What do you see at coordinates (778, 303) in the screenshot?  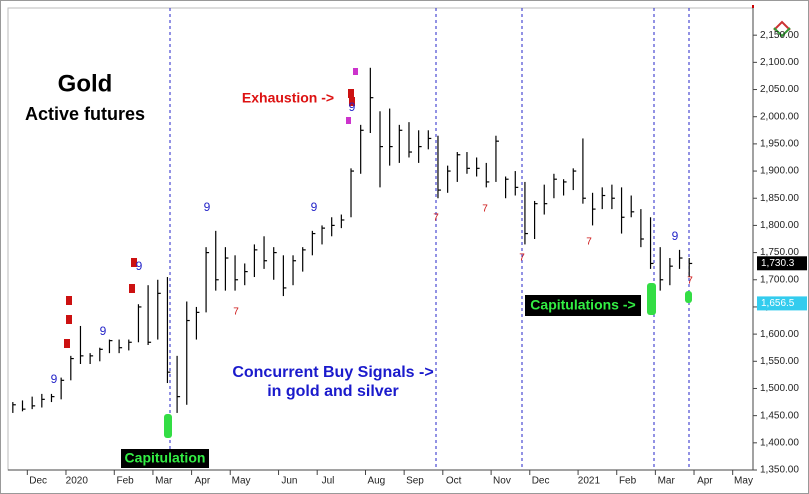 I see `price-flag-label: 1,656.5` at bounding box center [778, 303].